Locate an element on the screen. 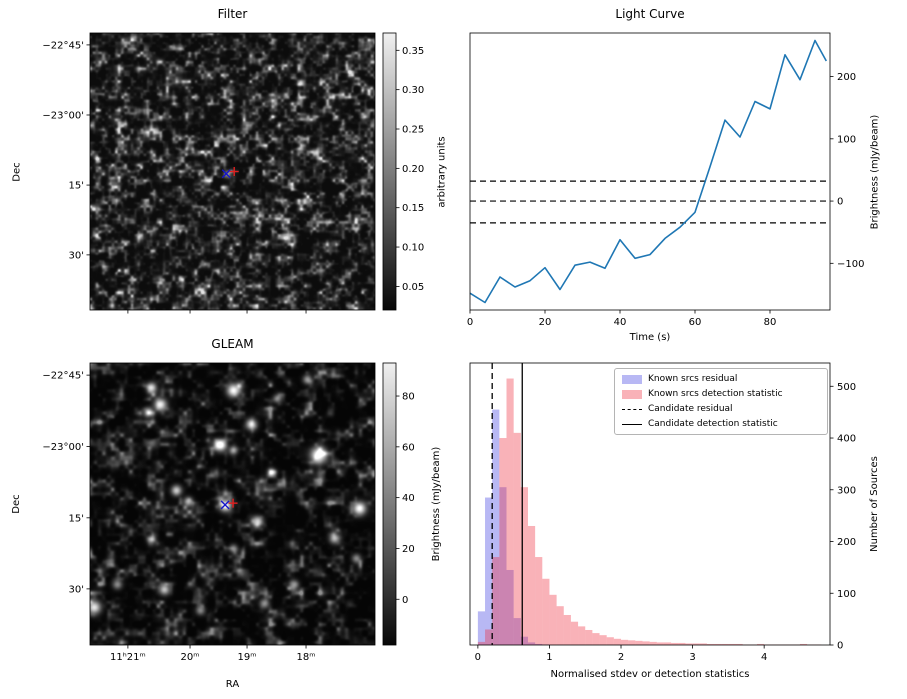 The image size is (907, 699). svg-text: −100 is located at coordinates (850, 264).